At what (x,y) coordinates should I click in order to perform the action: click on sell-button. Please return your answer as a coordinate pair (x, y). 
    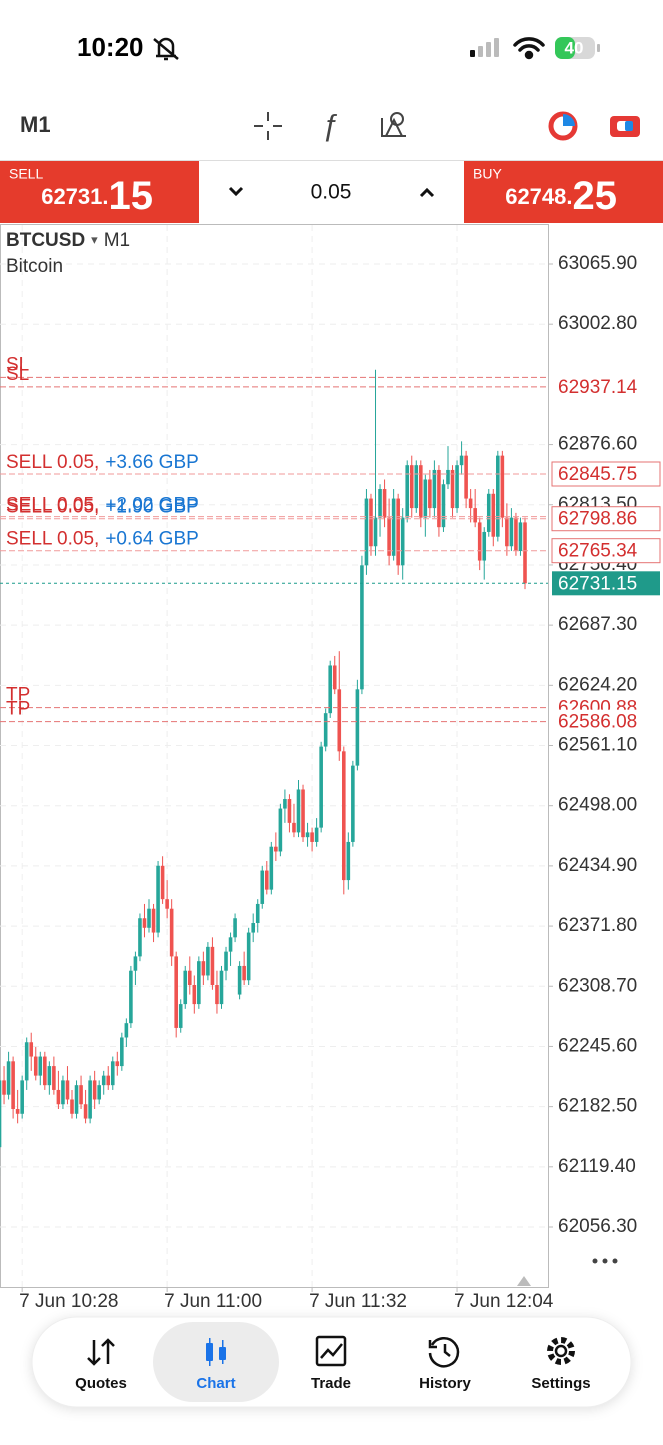
    Looking at the image, I should click on (99, 192).